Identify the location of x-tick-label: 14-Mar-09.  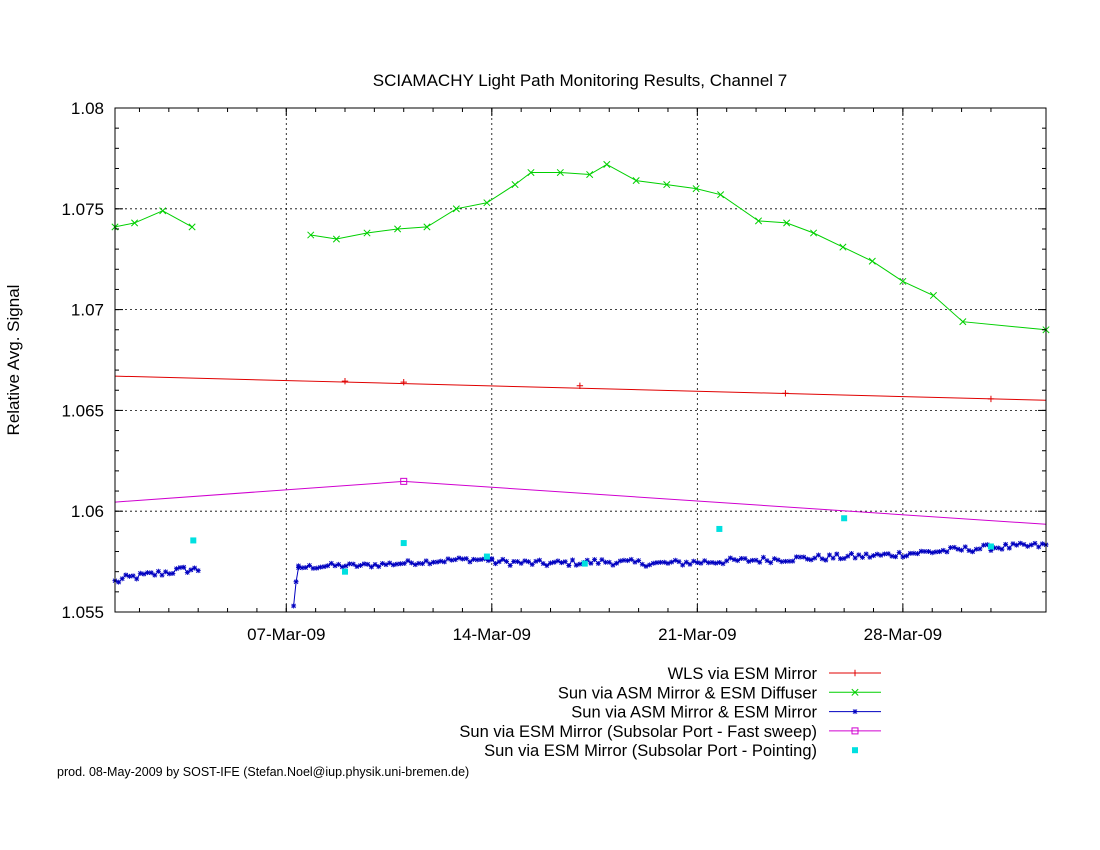
(492, 634).